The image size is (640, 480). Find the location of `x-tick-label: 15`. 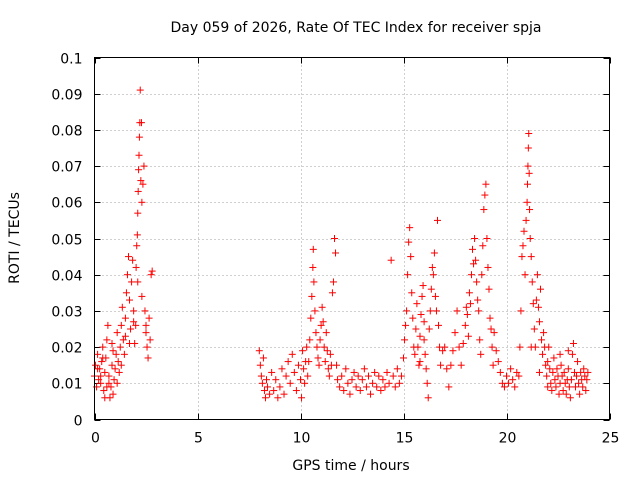

x-tick-label: 15 is located at coordinates (405, 439).